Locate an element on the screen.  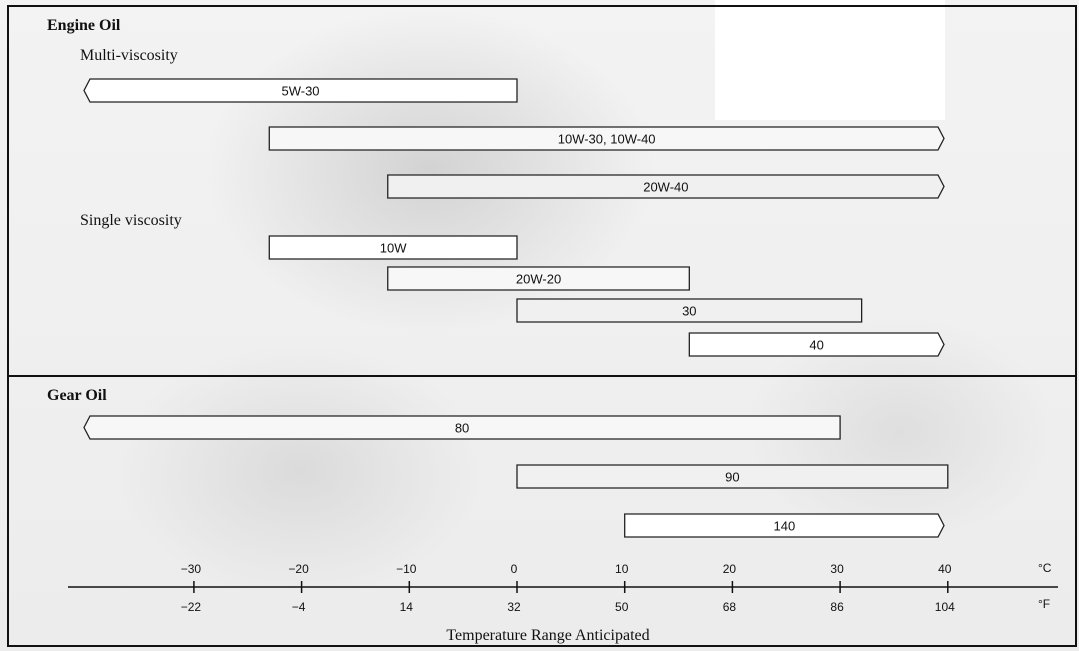
group-title-single-viscosity: Single viscosity is located at coordinates (131, 220).